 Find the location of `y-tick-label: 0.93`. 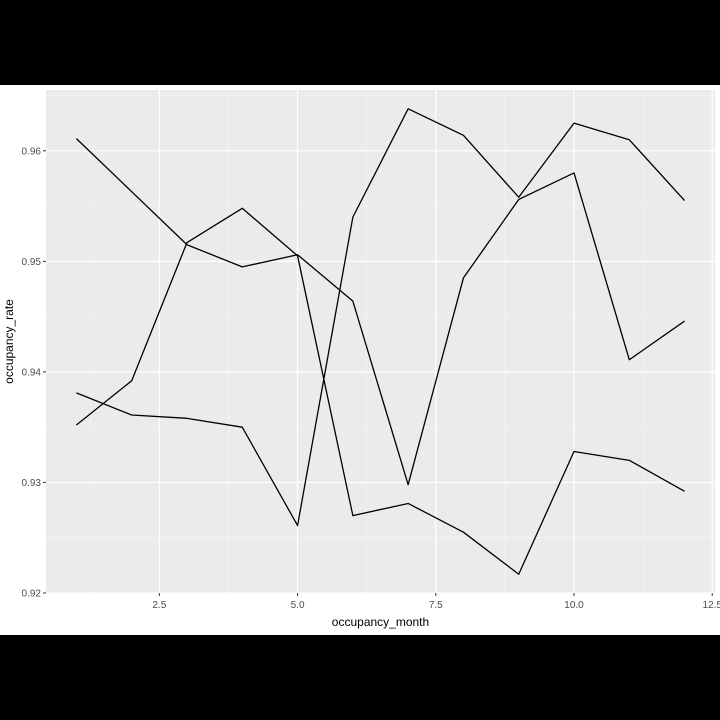

y-tick-label: 0.93 is located at coordinates (32, 483).